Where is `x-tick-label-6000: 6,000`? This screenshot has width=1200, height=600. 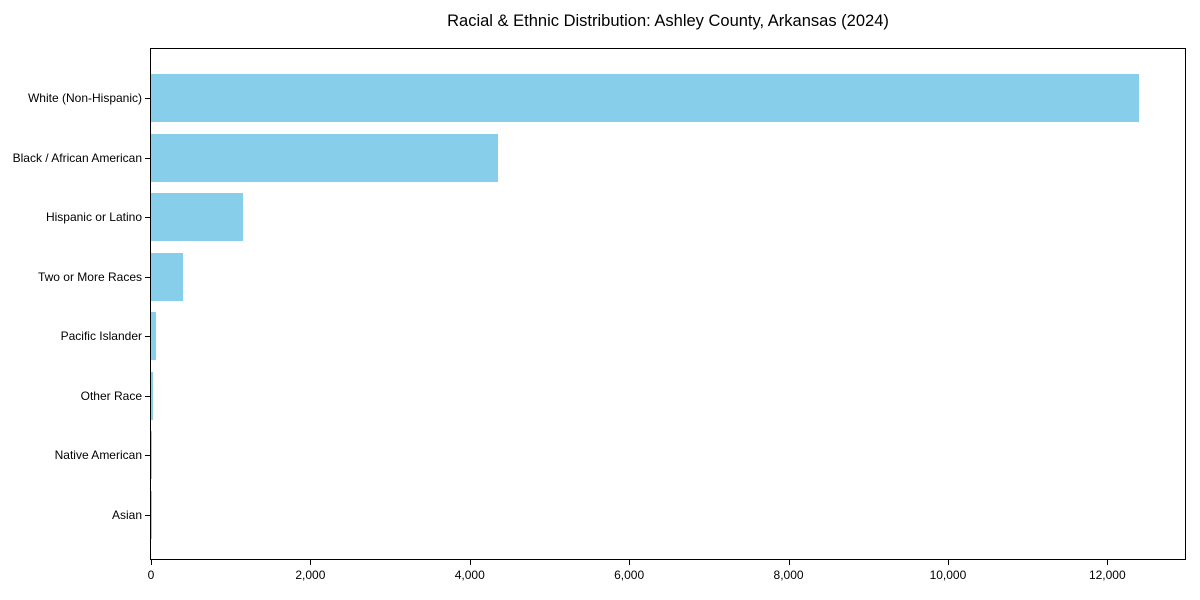 x-tick-label-6000: 6,000 is located at coordinates (629, 575).